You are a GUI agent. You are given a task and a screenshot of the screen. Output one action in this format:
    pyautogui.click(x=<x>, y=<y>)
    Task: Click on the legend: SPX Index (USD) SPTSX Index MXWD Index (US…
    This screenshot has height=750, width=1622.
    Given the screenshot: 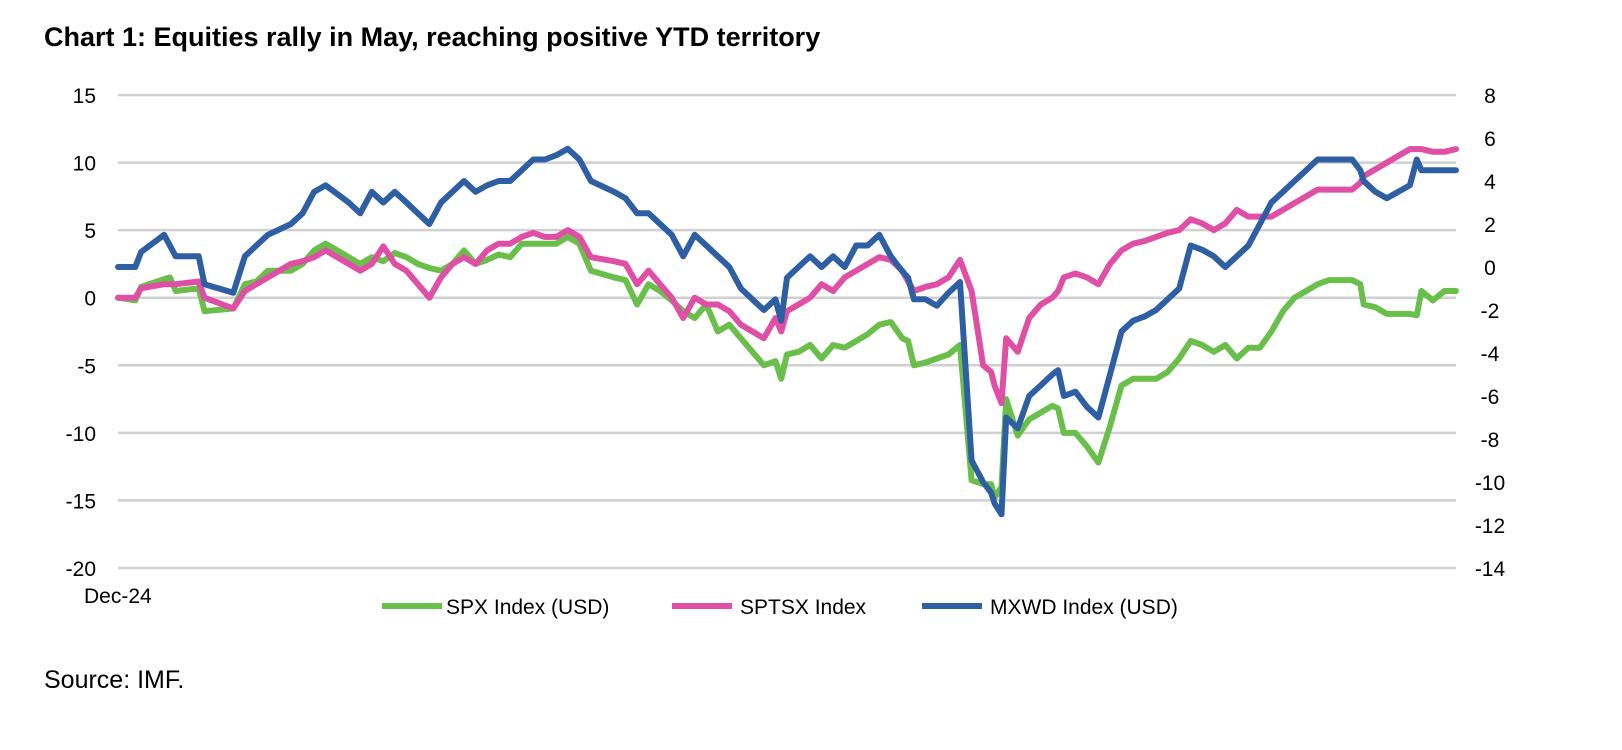 What is the action you would take?
    pyautogui.click(x=780, y=607)
    